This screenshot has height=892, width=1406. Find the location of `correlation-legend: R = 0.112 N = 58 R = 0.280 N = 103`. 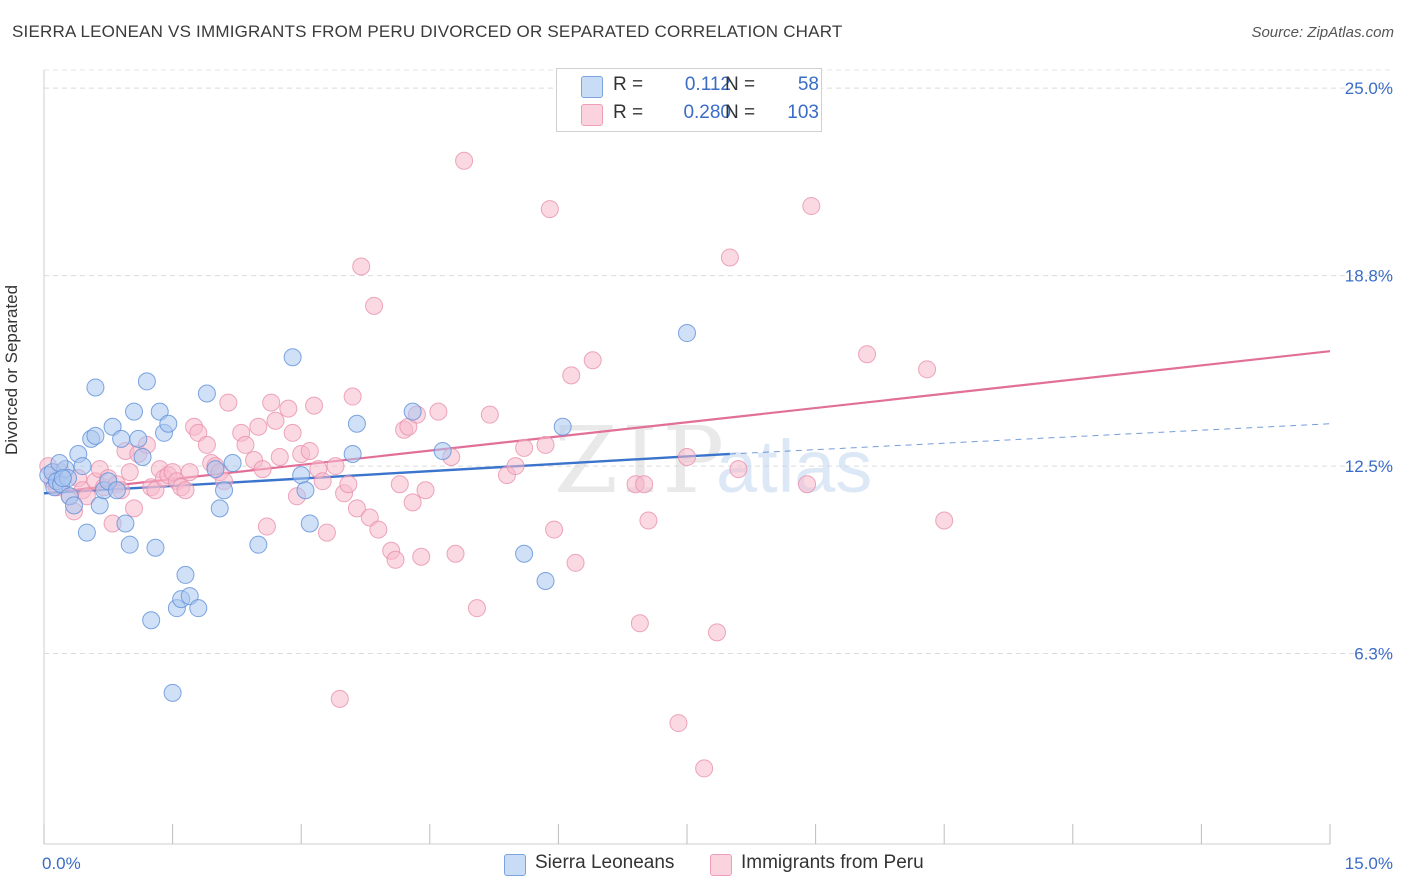

correlation-legend: R = 0.112 N = 58 R = 0.280 N = 103 is located at coordinates (689, 100).